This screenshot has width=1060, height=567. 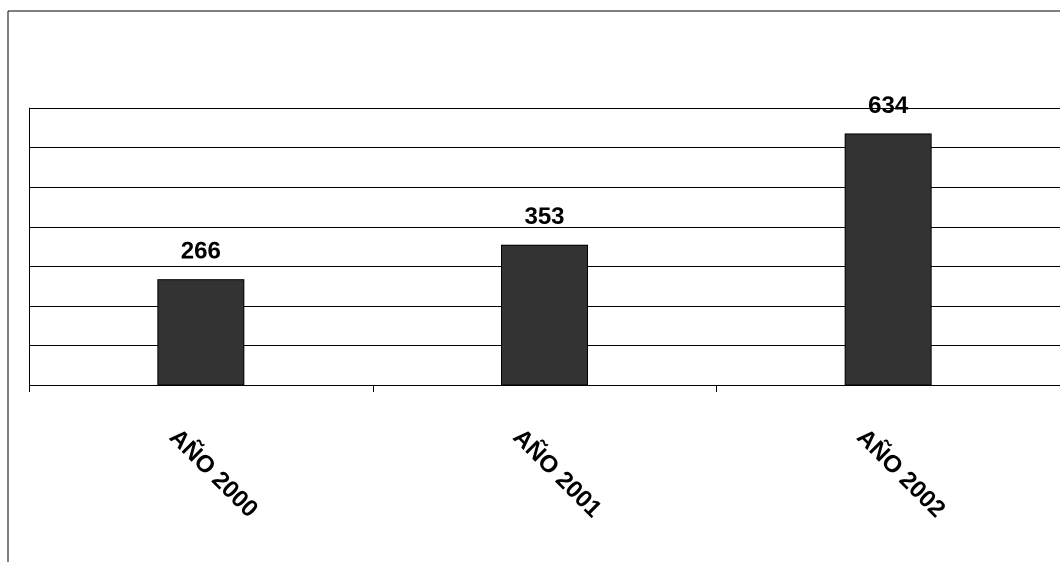 I want to click on x-tick-labels: AÑO 2000 AÑO 2001 AÑO 2002, so click(x=557, y=473).